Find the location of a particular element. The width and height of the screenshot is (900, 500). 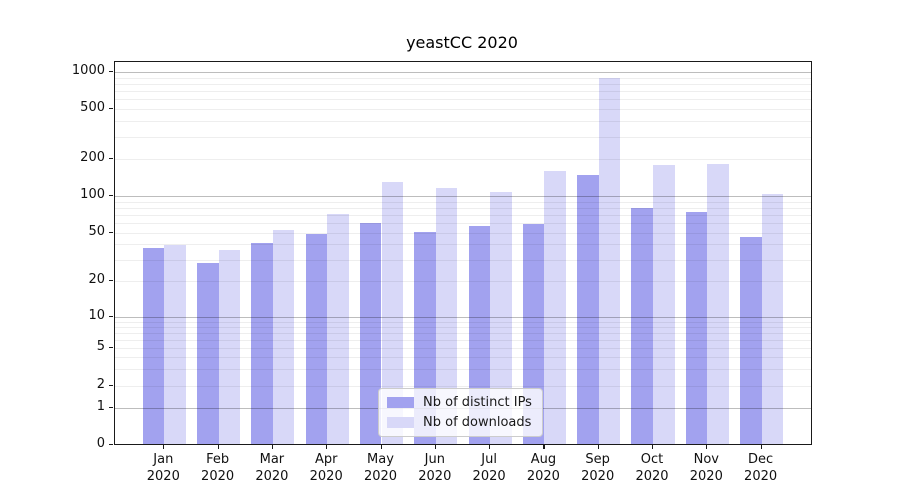

x-axis-tick-feb is located at coordinates (218, 446).